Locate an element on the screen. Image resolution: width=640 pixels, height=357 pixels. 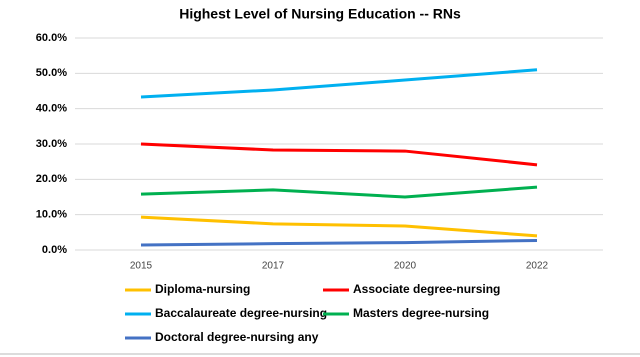
legend-label: Masters degree-nursing is located at coordinates (421, 313).